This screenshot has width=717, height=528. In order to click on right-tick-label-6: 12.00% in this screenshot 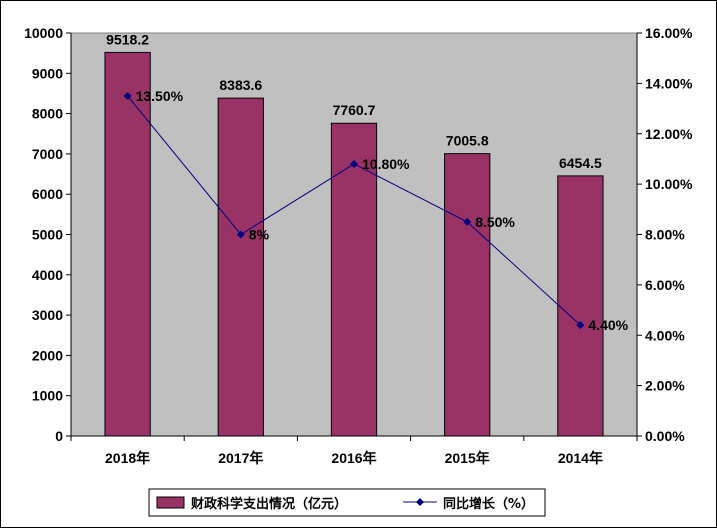, I will do `click(669, 134)`.